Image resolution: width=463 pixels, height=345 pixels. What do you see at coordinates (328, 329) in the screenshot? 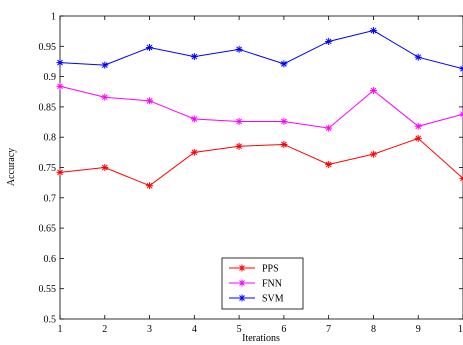
I see `x-tick-label: 7` at bounding box center [328, 329].